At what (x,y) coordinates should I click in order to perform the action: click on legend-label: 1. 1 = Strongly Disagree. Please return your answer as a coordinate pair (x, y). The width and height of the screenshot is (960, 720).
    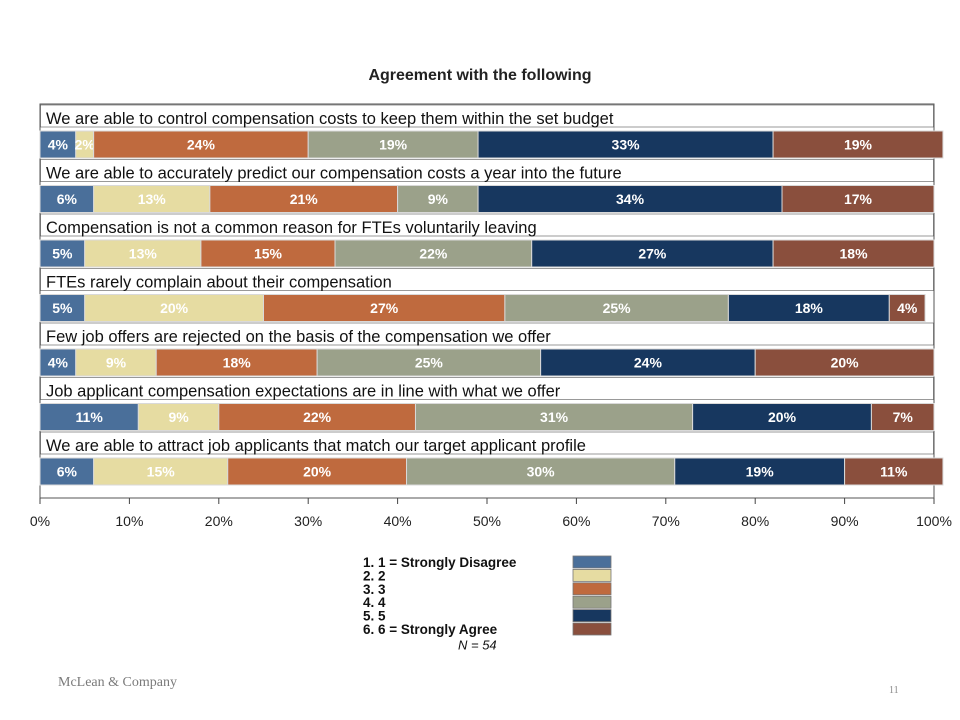
    Looking at the image, I should click on (440, 562).